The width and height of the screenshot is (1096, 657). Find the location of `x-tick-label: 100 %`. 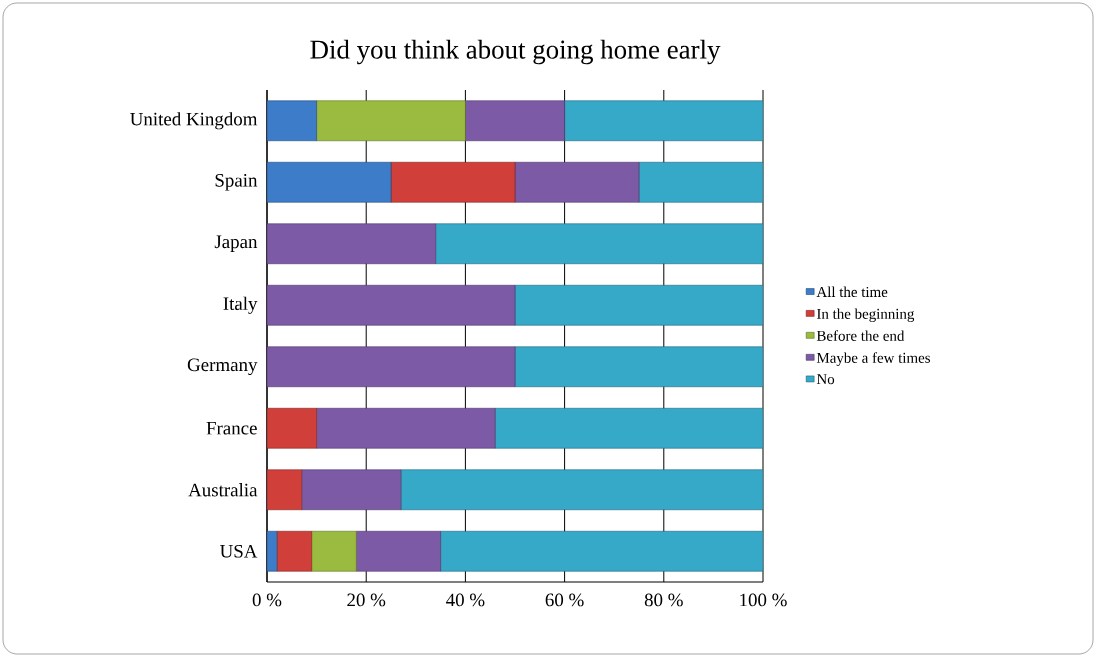

x-tick-label: 100 % is located at coordinates (763, 600).